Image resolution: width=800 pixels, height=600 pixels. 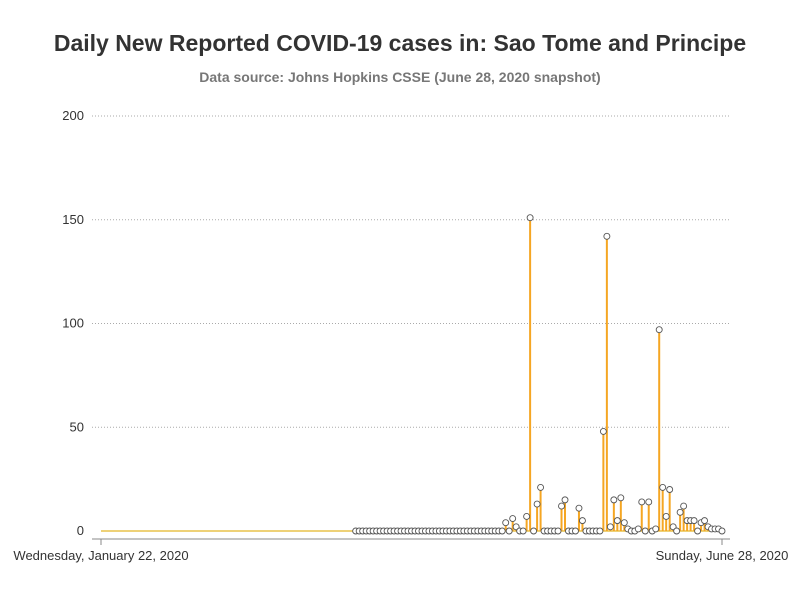 I want to click on x-start-label: Wednesday, January 22, 2020, so click(x=100, y=555).